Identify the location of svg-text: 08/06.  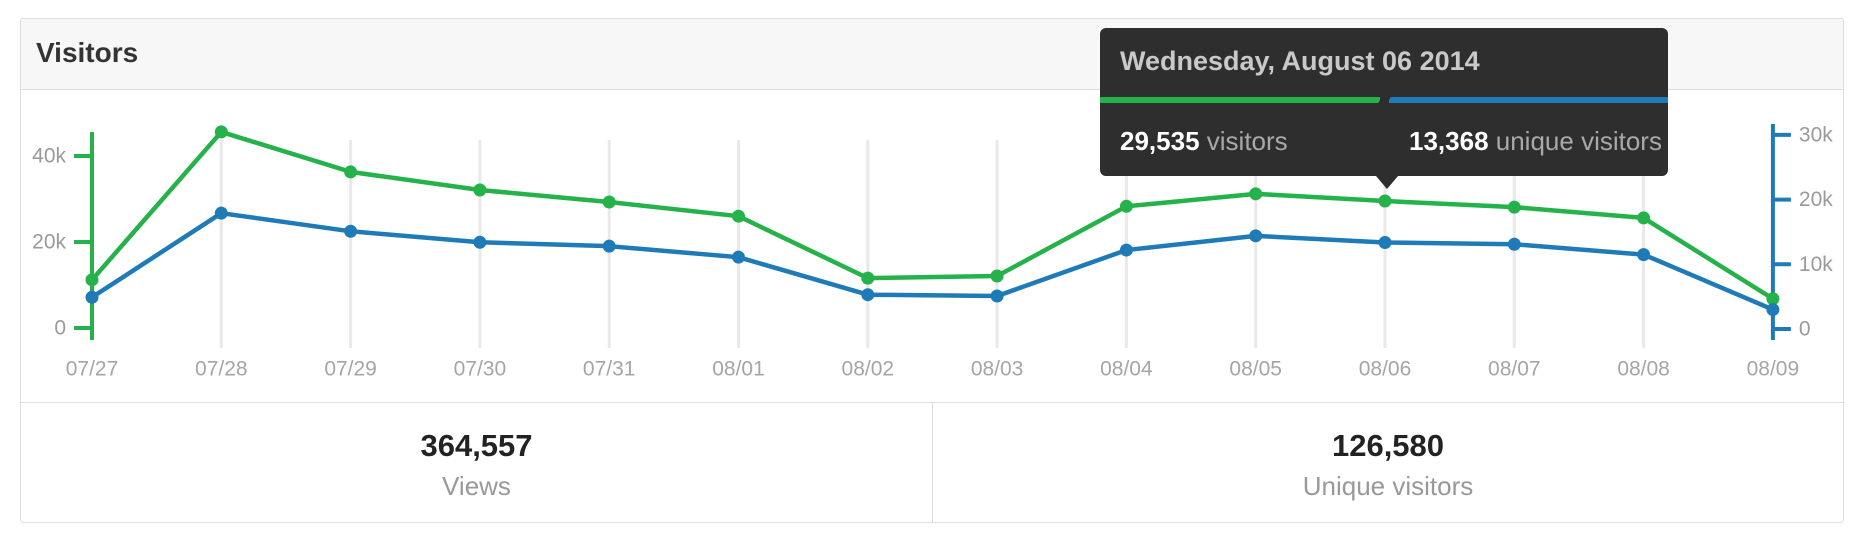
(1385, 369).